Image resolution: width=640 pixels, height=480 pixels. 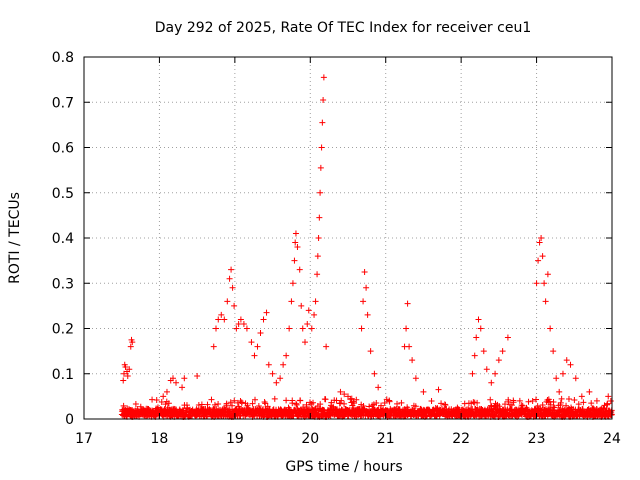 I want to click on y-tick-label: 0.7, so click(x=63, y=103).